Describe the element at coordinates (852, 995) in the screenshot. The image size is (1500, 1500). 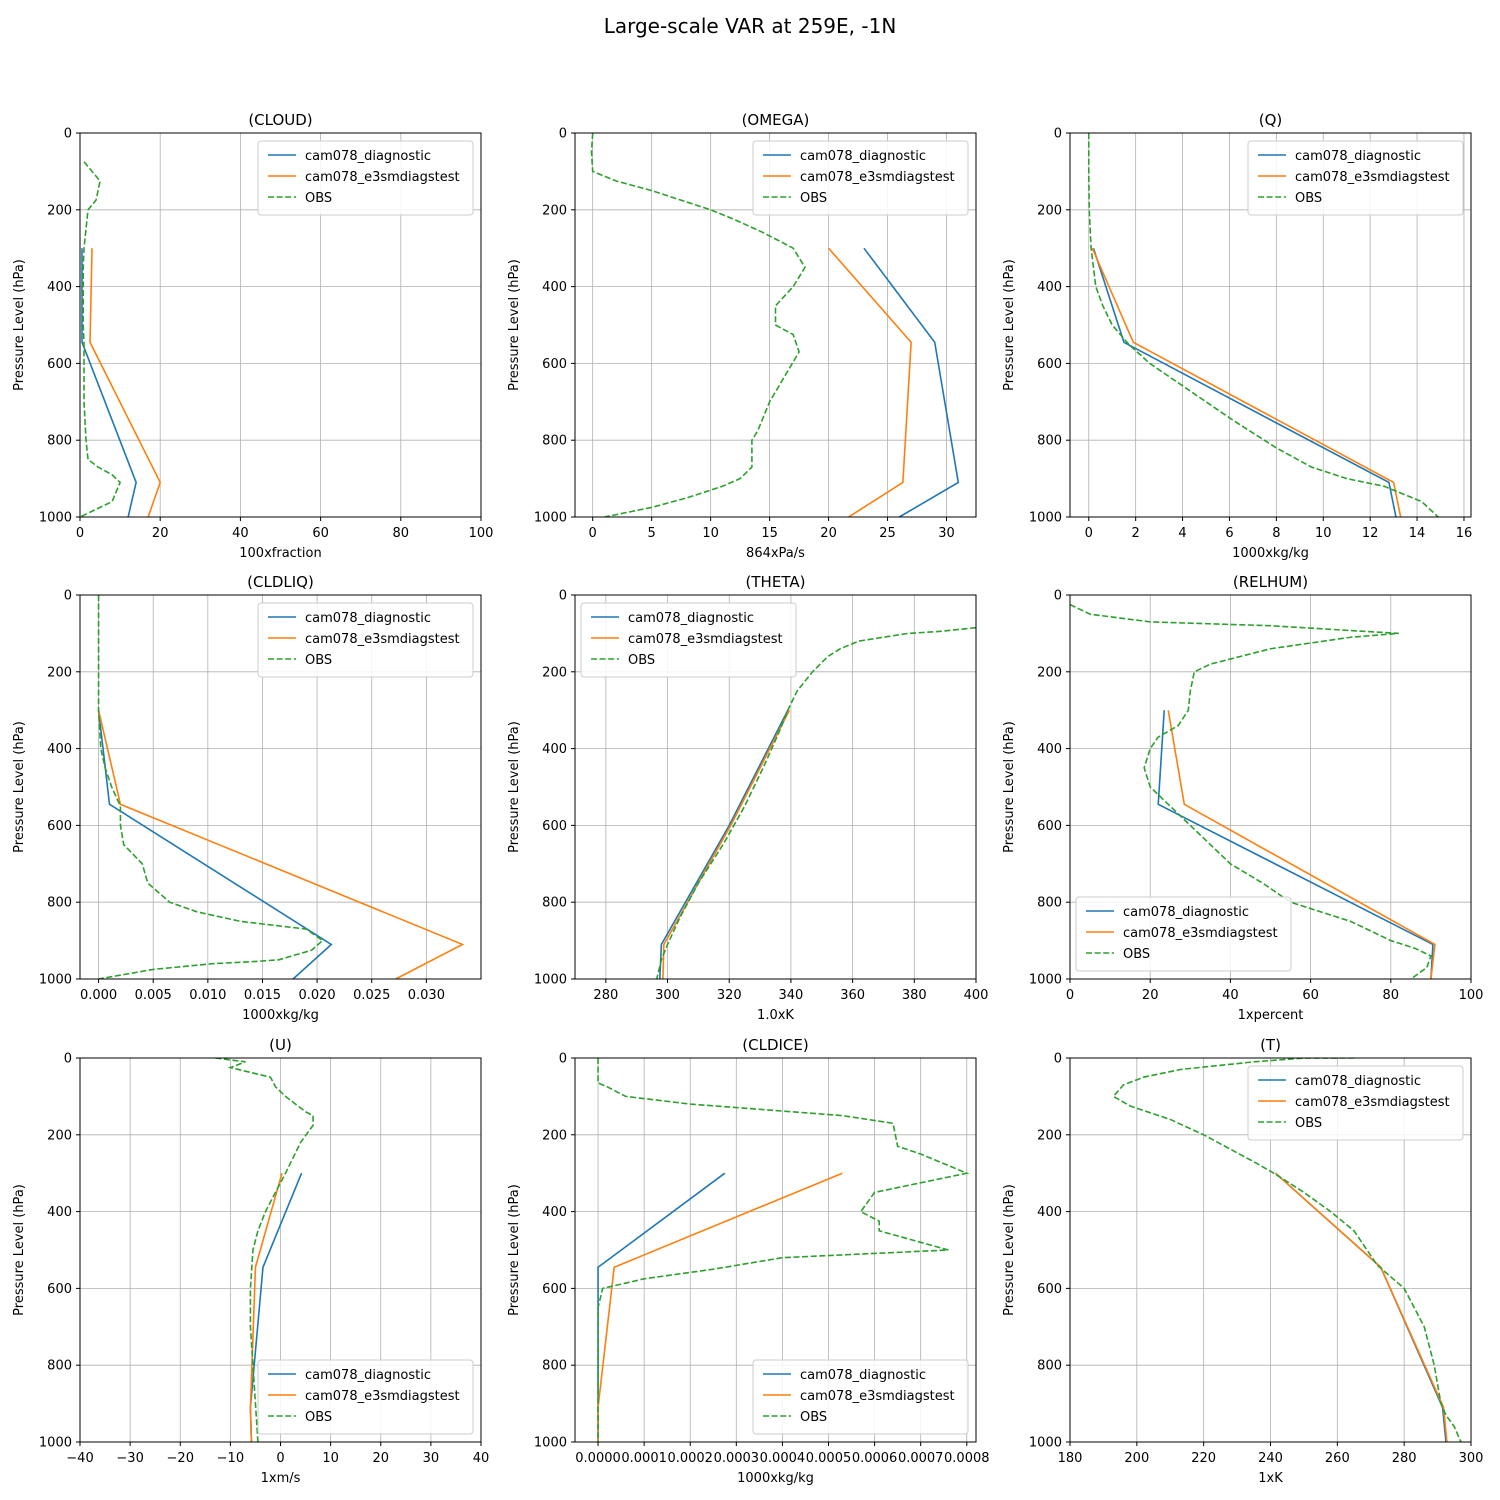
I see `x-tick-label: 360` at that location.